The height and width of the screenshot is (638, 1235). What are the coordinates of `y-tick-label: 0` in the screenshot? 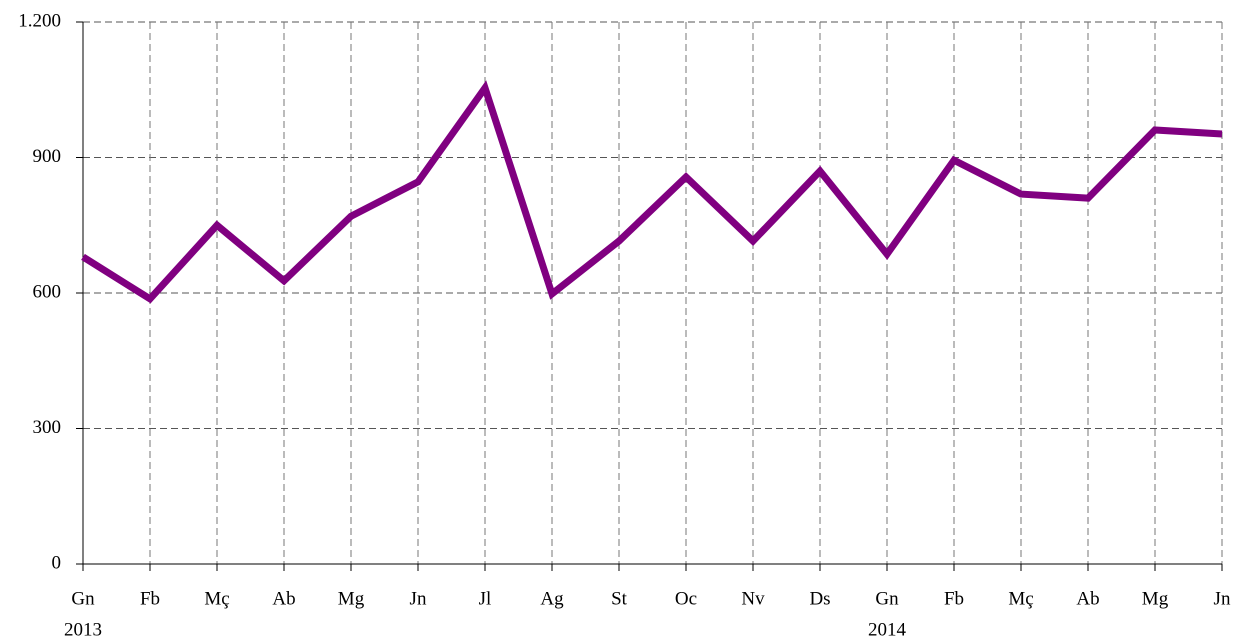 It's located at (57, 562).